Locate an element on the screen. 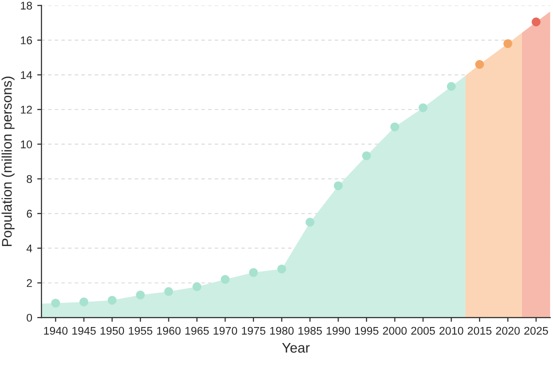 This screenshot has width=553, height=365. x-axis-title: Year is located at coordinates (296, 348).